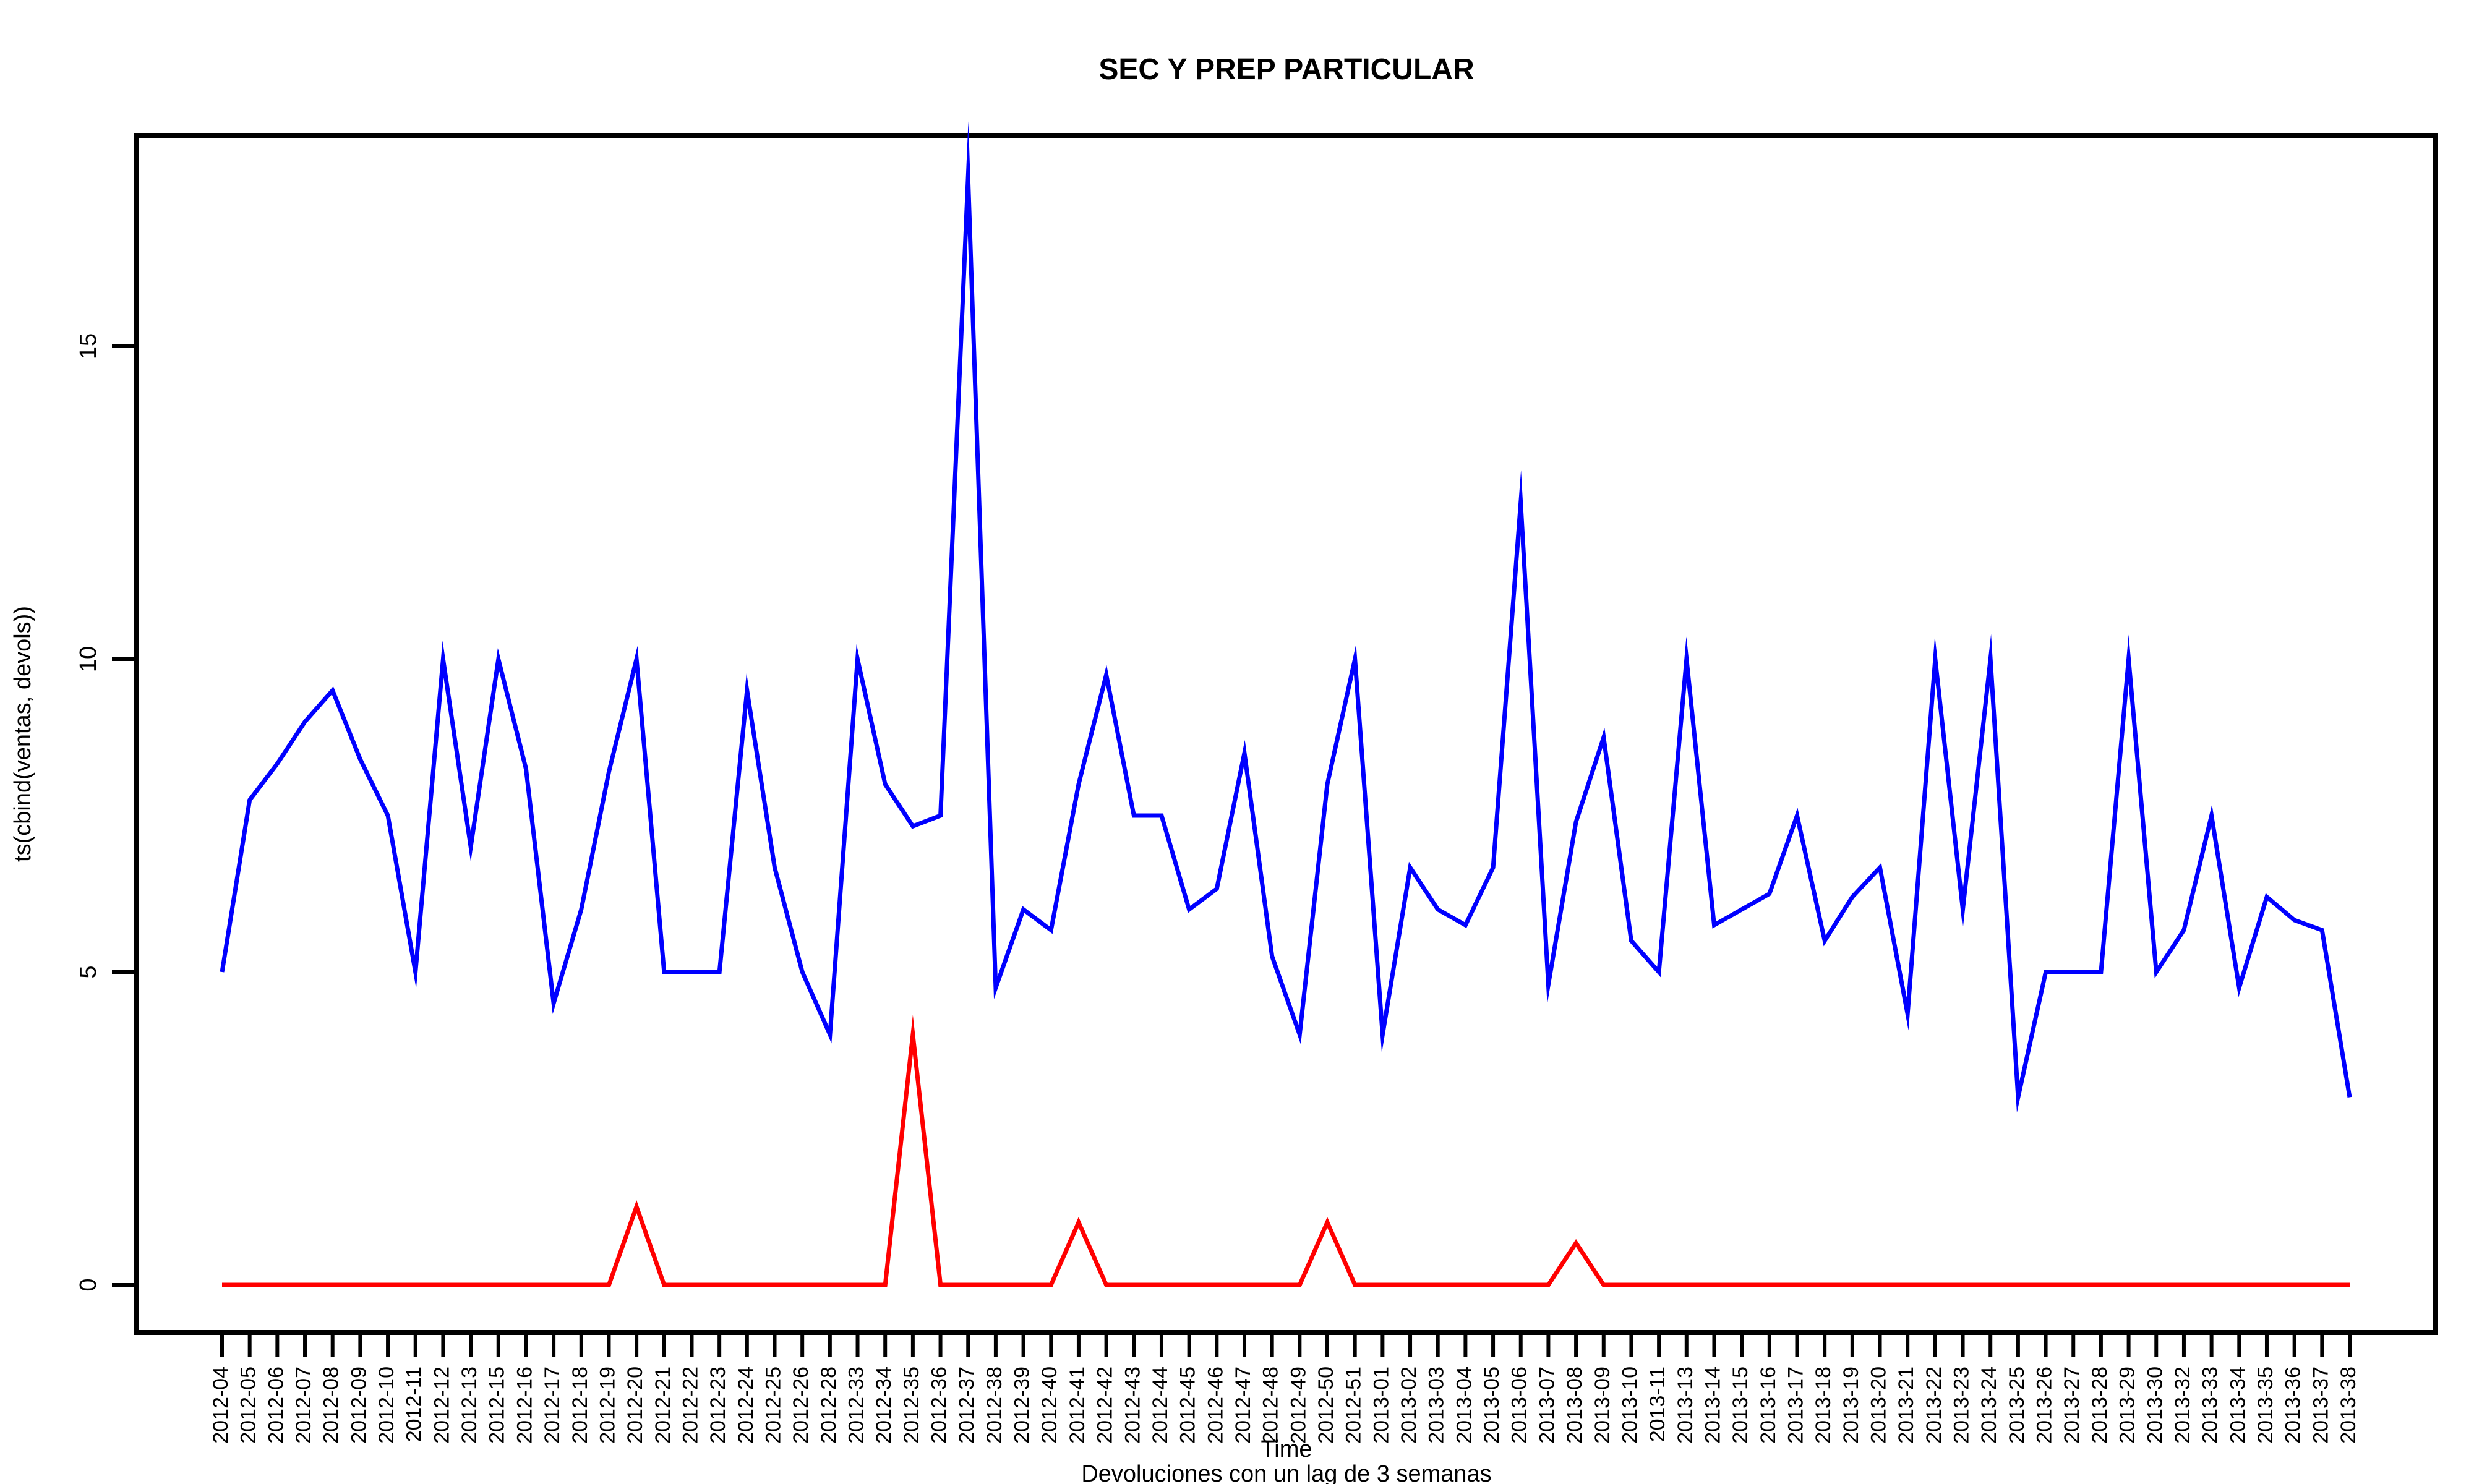 The height and width of the screenshot is (1484, 2474). Describe the element at coordinates (635, 1405) in the screenshot. I see `x-tick-label: 2012-20` at that location.